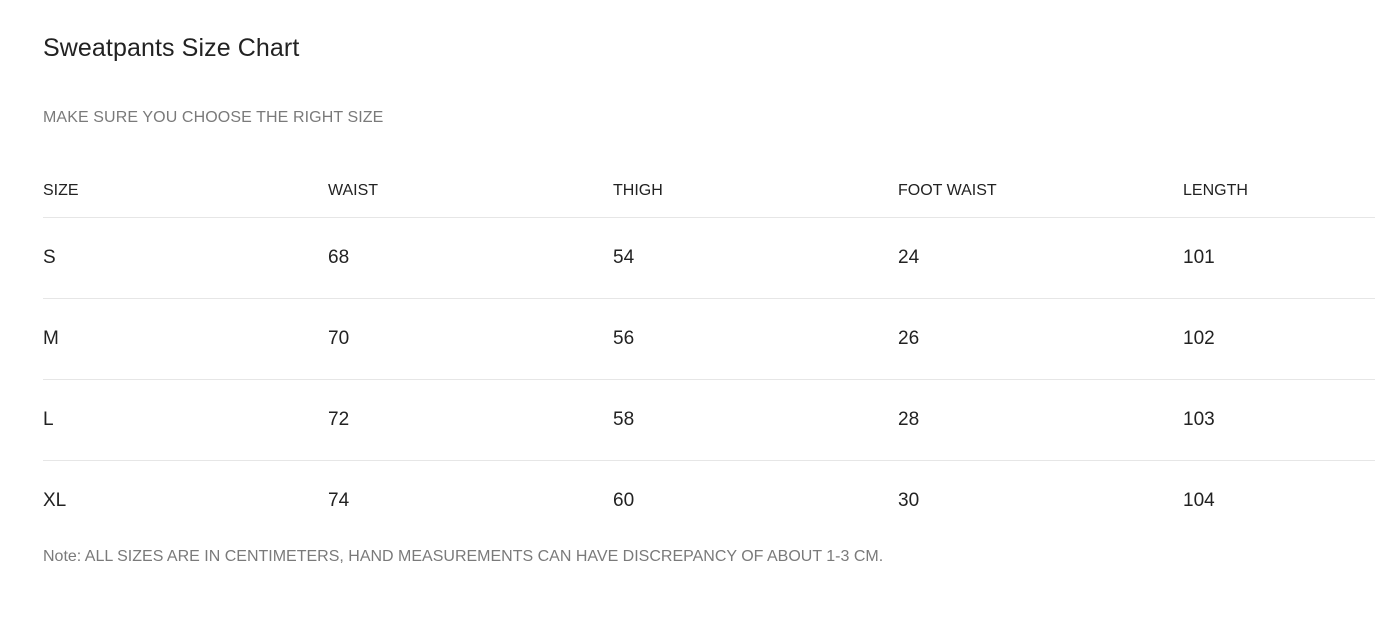  Describe the element at coordinates (755, 339) in the screenshot. I see `cell-thigh: 56` at that location.